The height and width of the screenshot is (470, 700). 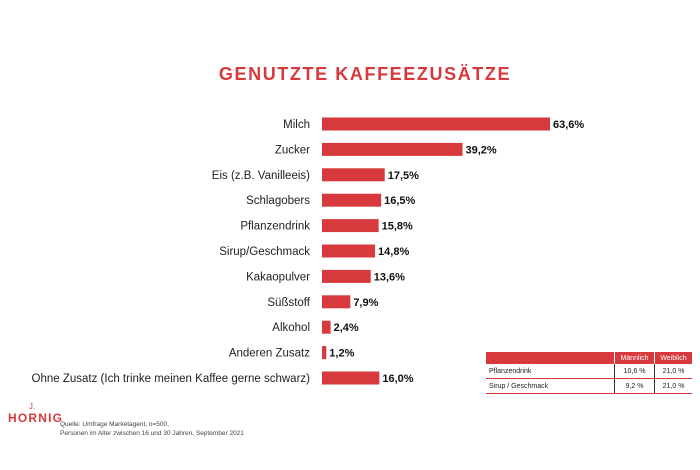 What do you see at coordinates (550, 358) in the screenshot?
I see `table-header-empty` at bounding box center [550, 358].